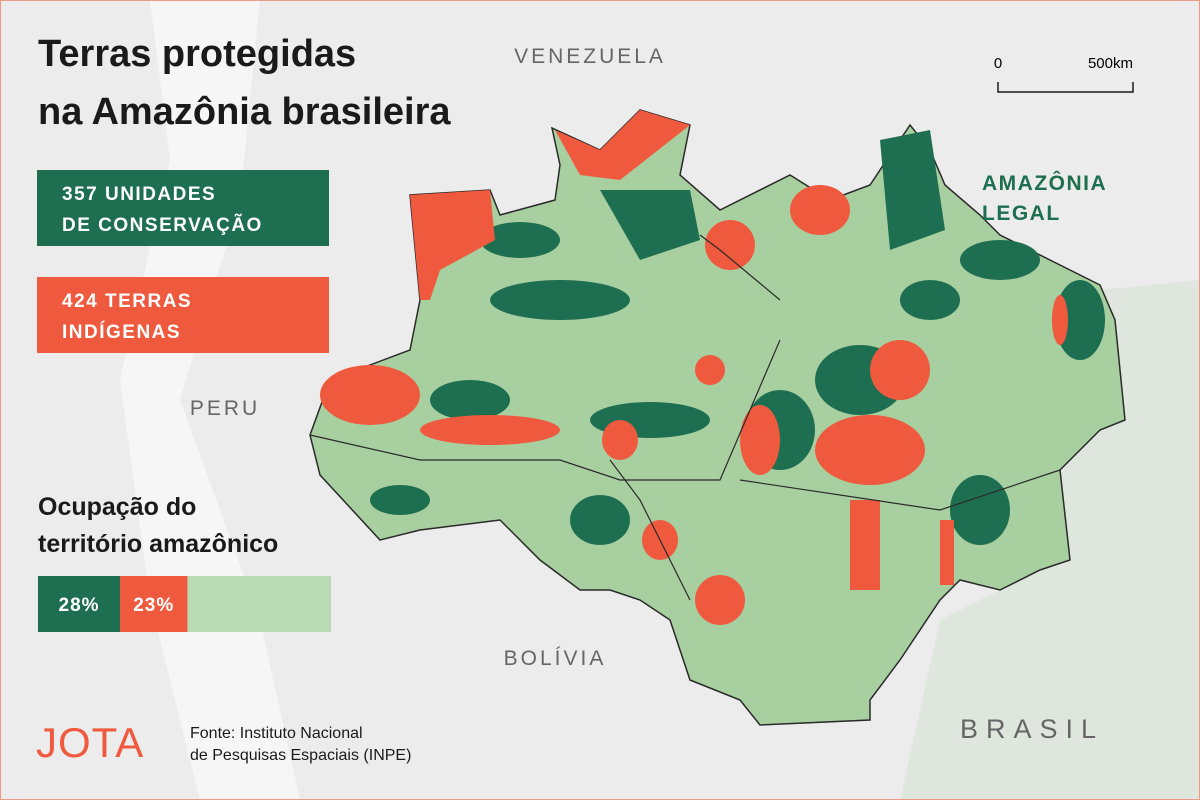 Image resolution: width=1200 pixels, height=800 pixels. What do you see at coordinates (276, 733) in the screenshot?
I see `source: Fonte: Instituto Nacional` at bounding box center [276, 733].